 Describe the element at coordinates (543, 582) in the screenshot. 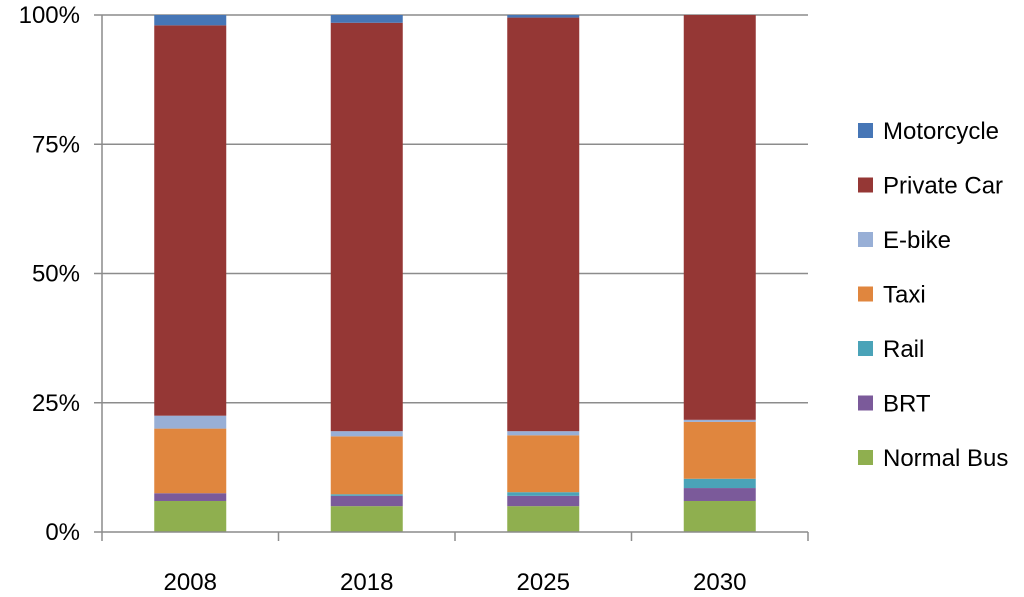

I see `x-tick-label: 2025` at that location.